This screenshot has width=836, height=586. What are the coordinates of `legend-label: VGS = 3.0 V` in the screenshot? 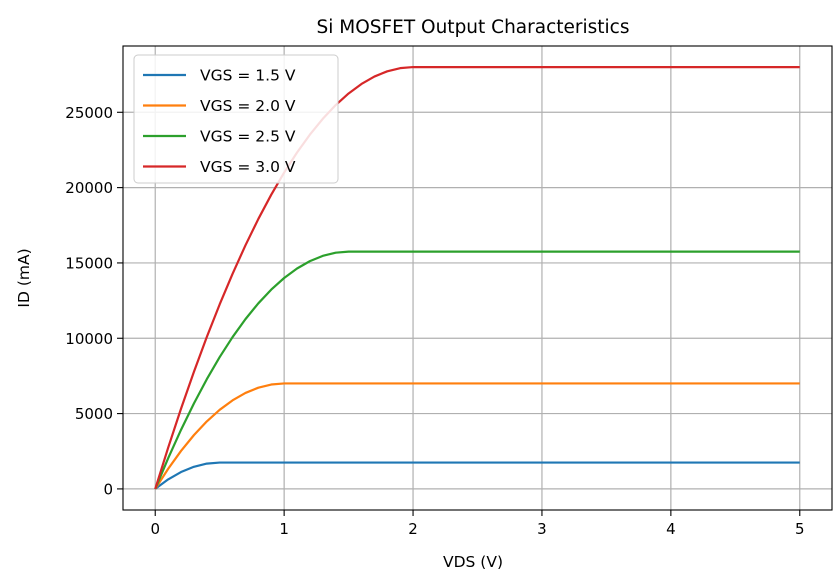 It's located at (248, 167).